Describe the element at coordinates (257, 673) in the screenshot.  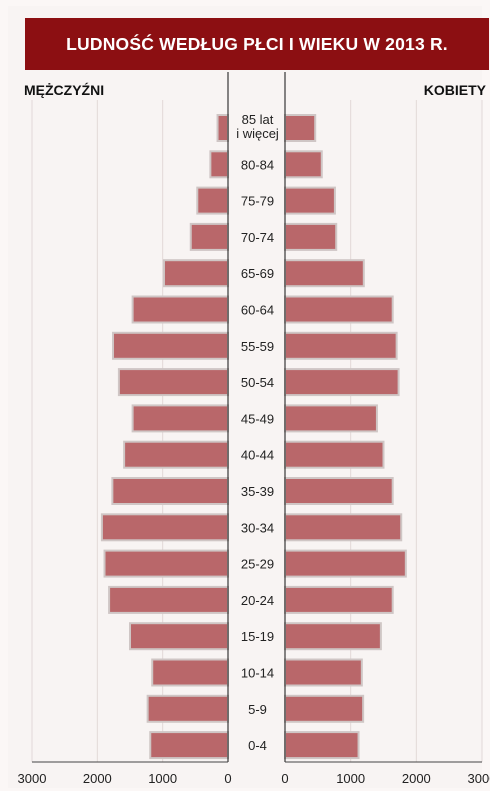
I see `category-label-15: 10-14` at that location.